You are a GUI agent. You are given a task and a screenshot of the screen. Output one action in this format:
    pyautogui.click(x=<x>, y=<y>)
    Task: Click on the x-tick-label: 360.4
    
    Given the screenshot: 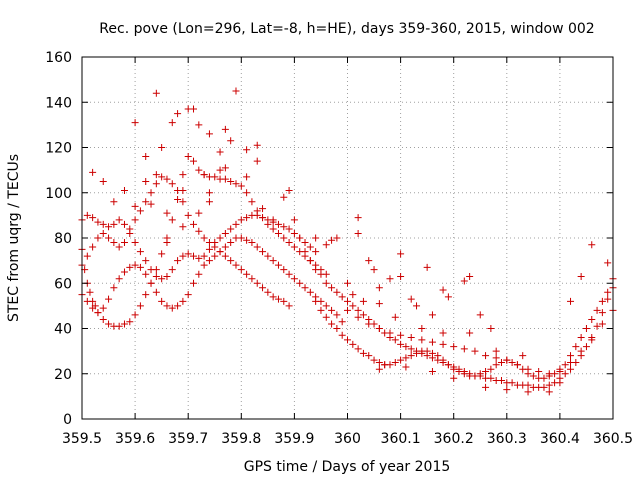 What is the action you would take?
    pyautogui.click(x=560, y=439)
    